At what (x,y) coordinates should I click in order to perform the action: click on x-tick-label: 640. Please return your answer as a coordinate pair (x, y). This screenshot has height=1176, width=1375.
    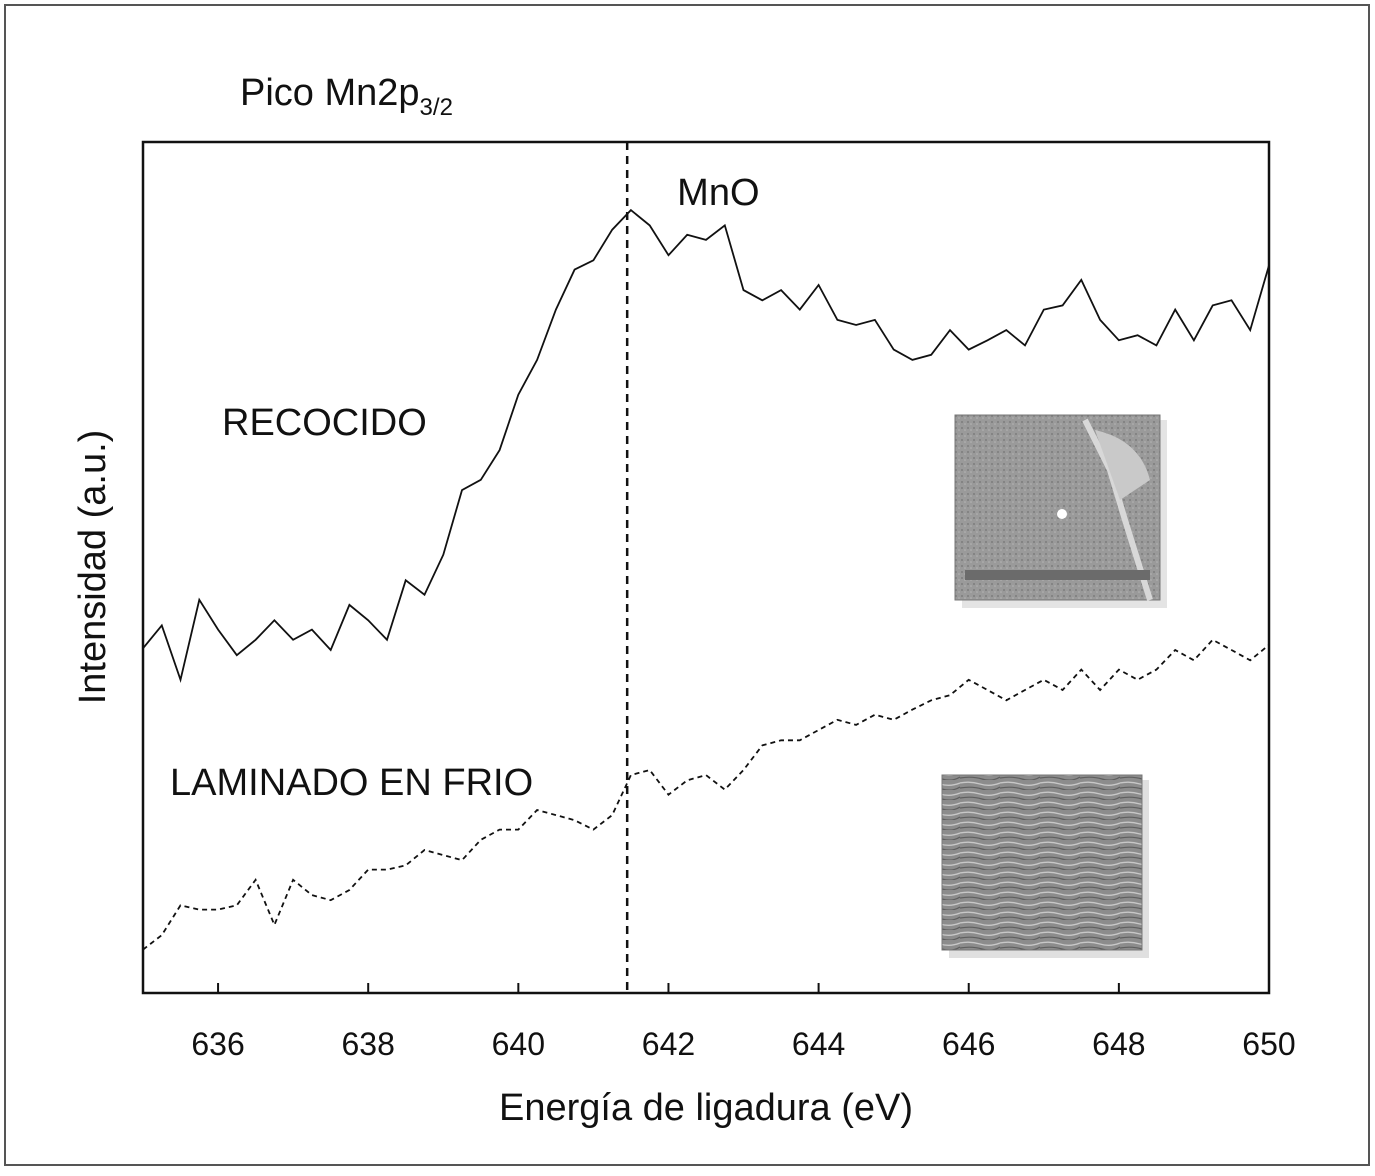
    Looking at the image, I should click on (518, 1044).